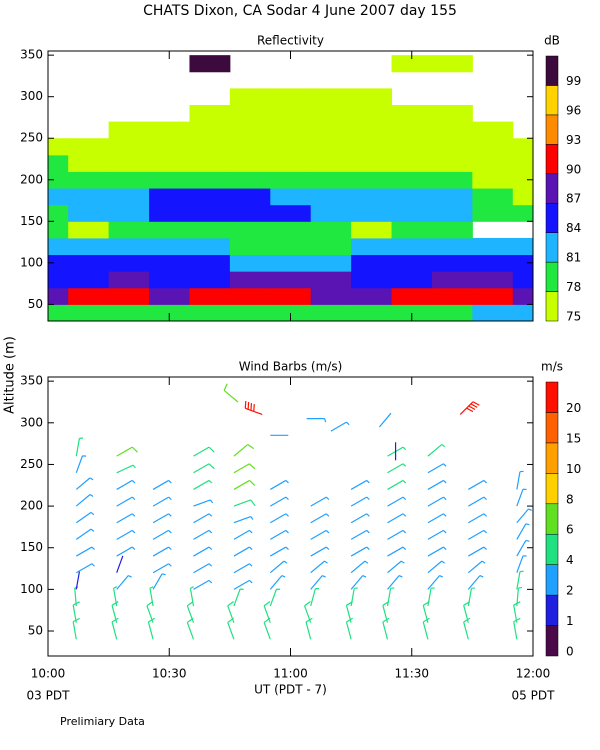  I want to click on colorbar-label: 96, so click(573, 110).